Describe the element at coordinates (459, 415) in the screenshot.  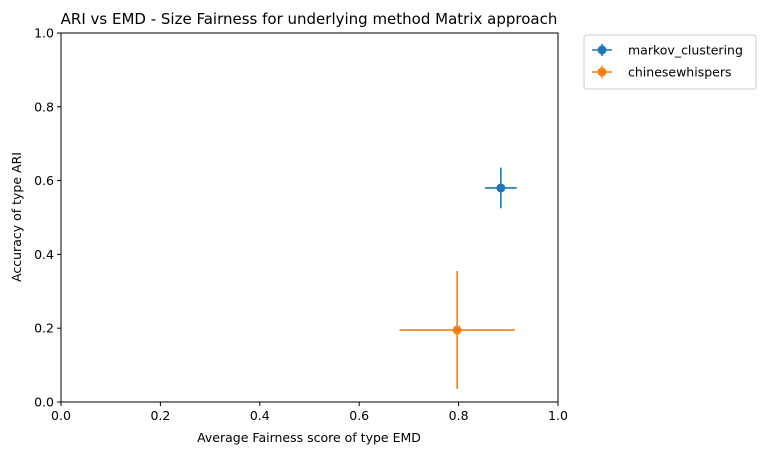
I see `x-tick-label: 0.8` at that location.